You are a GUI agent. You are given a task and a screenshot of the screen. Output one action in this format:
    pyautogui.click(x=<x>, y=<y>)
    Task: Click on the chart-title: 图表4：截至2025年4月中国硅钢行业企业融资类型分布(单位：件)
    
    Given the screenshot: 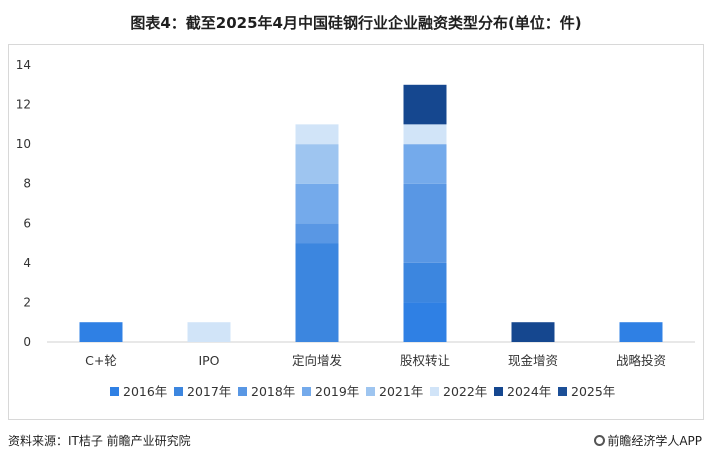 What is the action you would take?
    pyautogui.click(x=356, y=23)
    